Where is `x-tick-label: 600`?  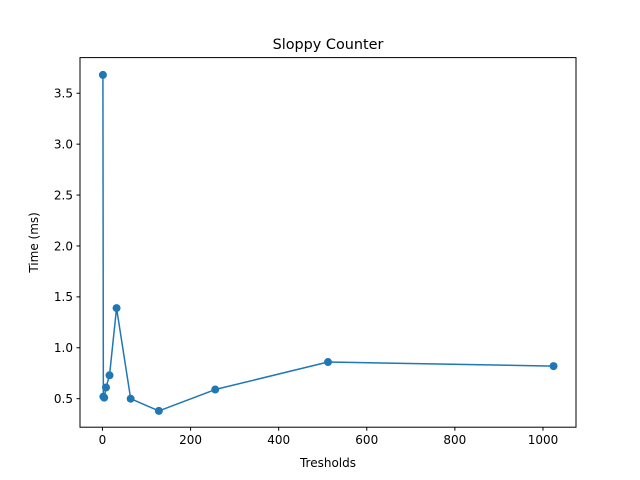 x-tick-label: 600 is located at coordinates (366, 440).